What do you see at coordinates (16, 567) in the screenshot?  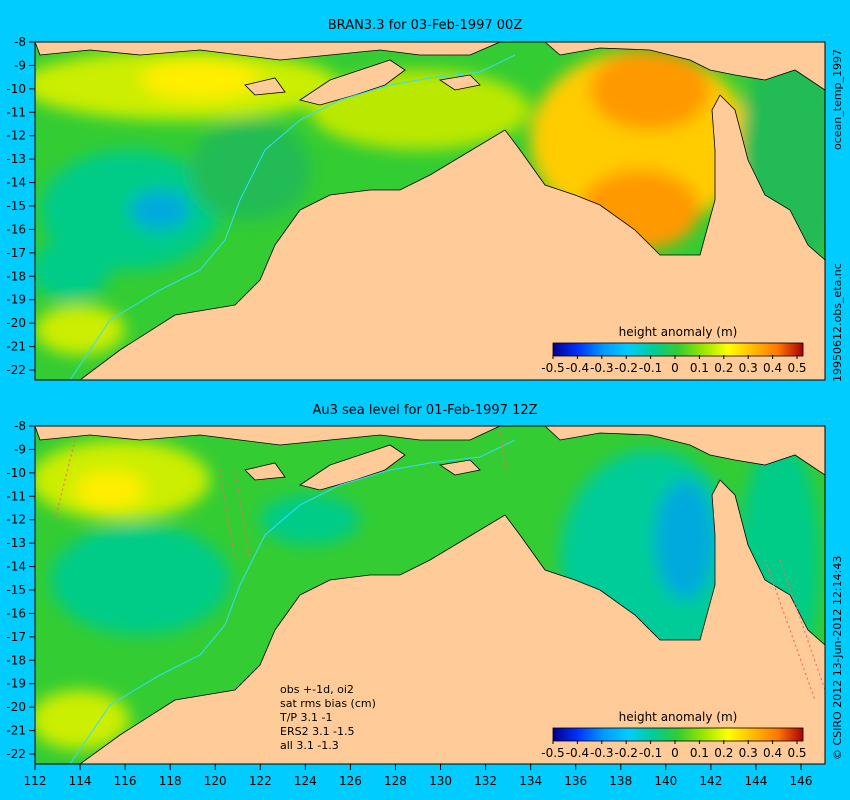 I see `bottom-y-tick-label: -14` at bounding box center [16, 567].